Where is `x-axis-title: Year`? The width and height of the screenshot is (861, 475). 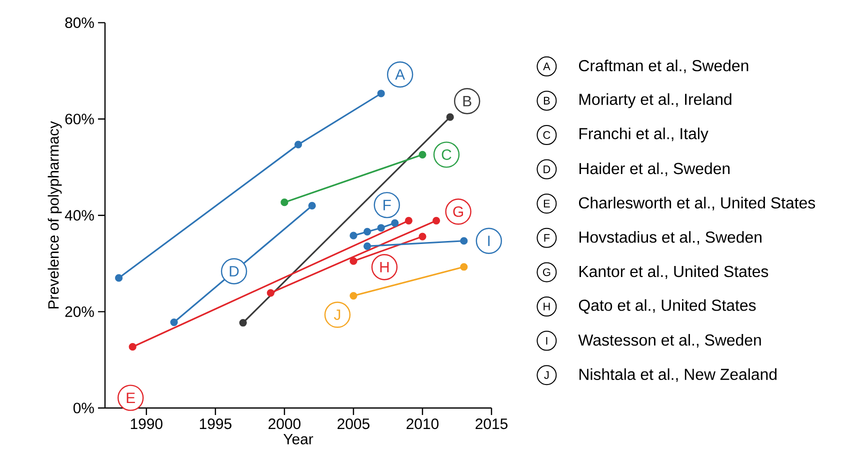 x-axis-title: Year is located at coordinates (298, 439).